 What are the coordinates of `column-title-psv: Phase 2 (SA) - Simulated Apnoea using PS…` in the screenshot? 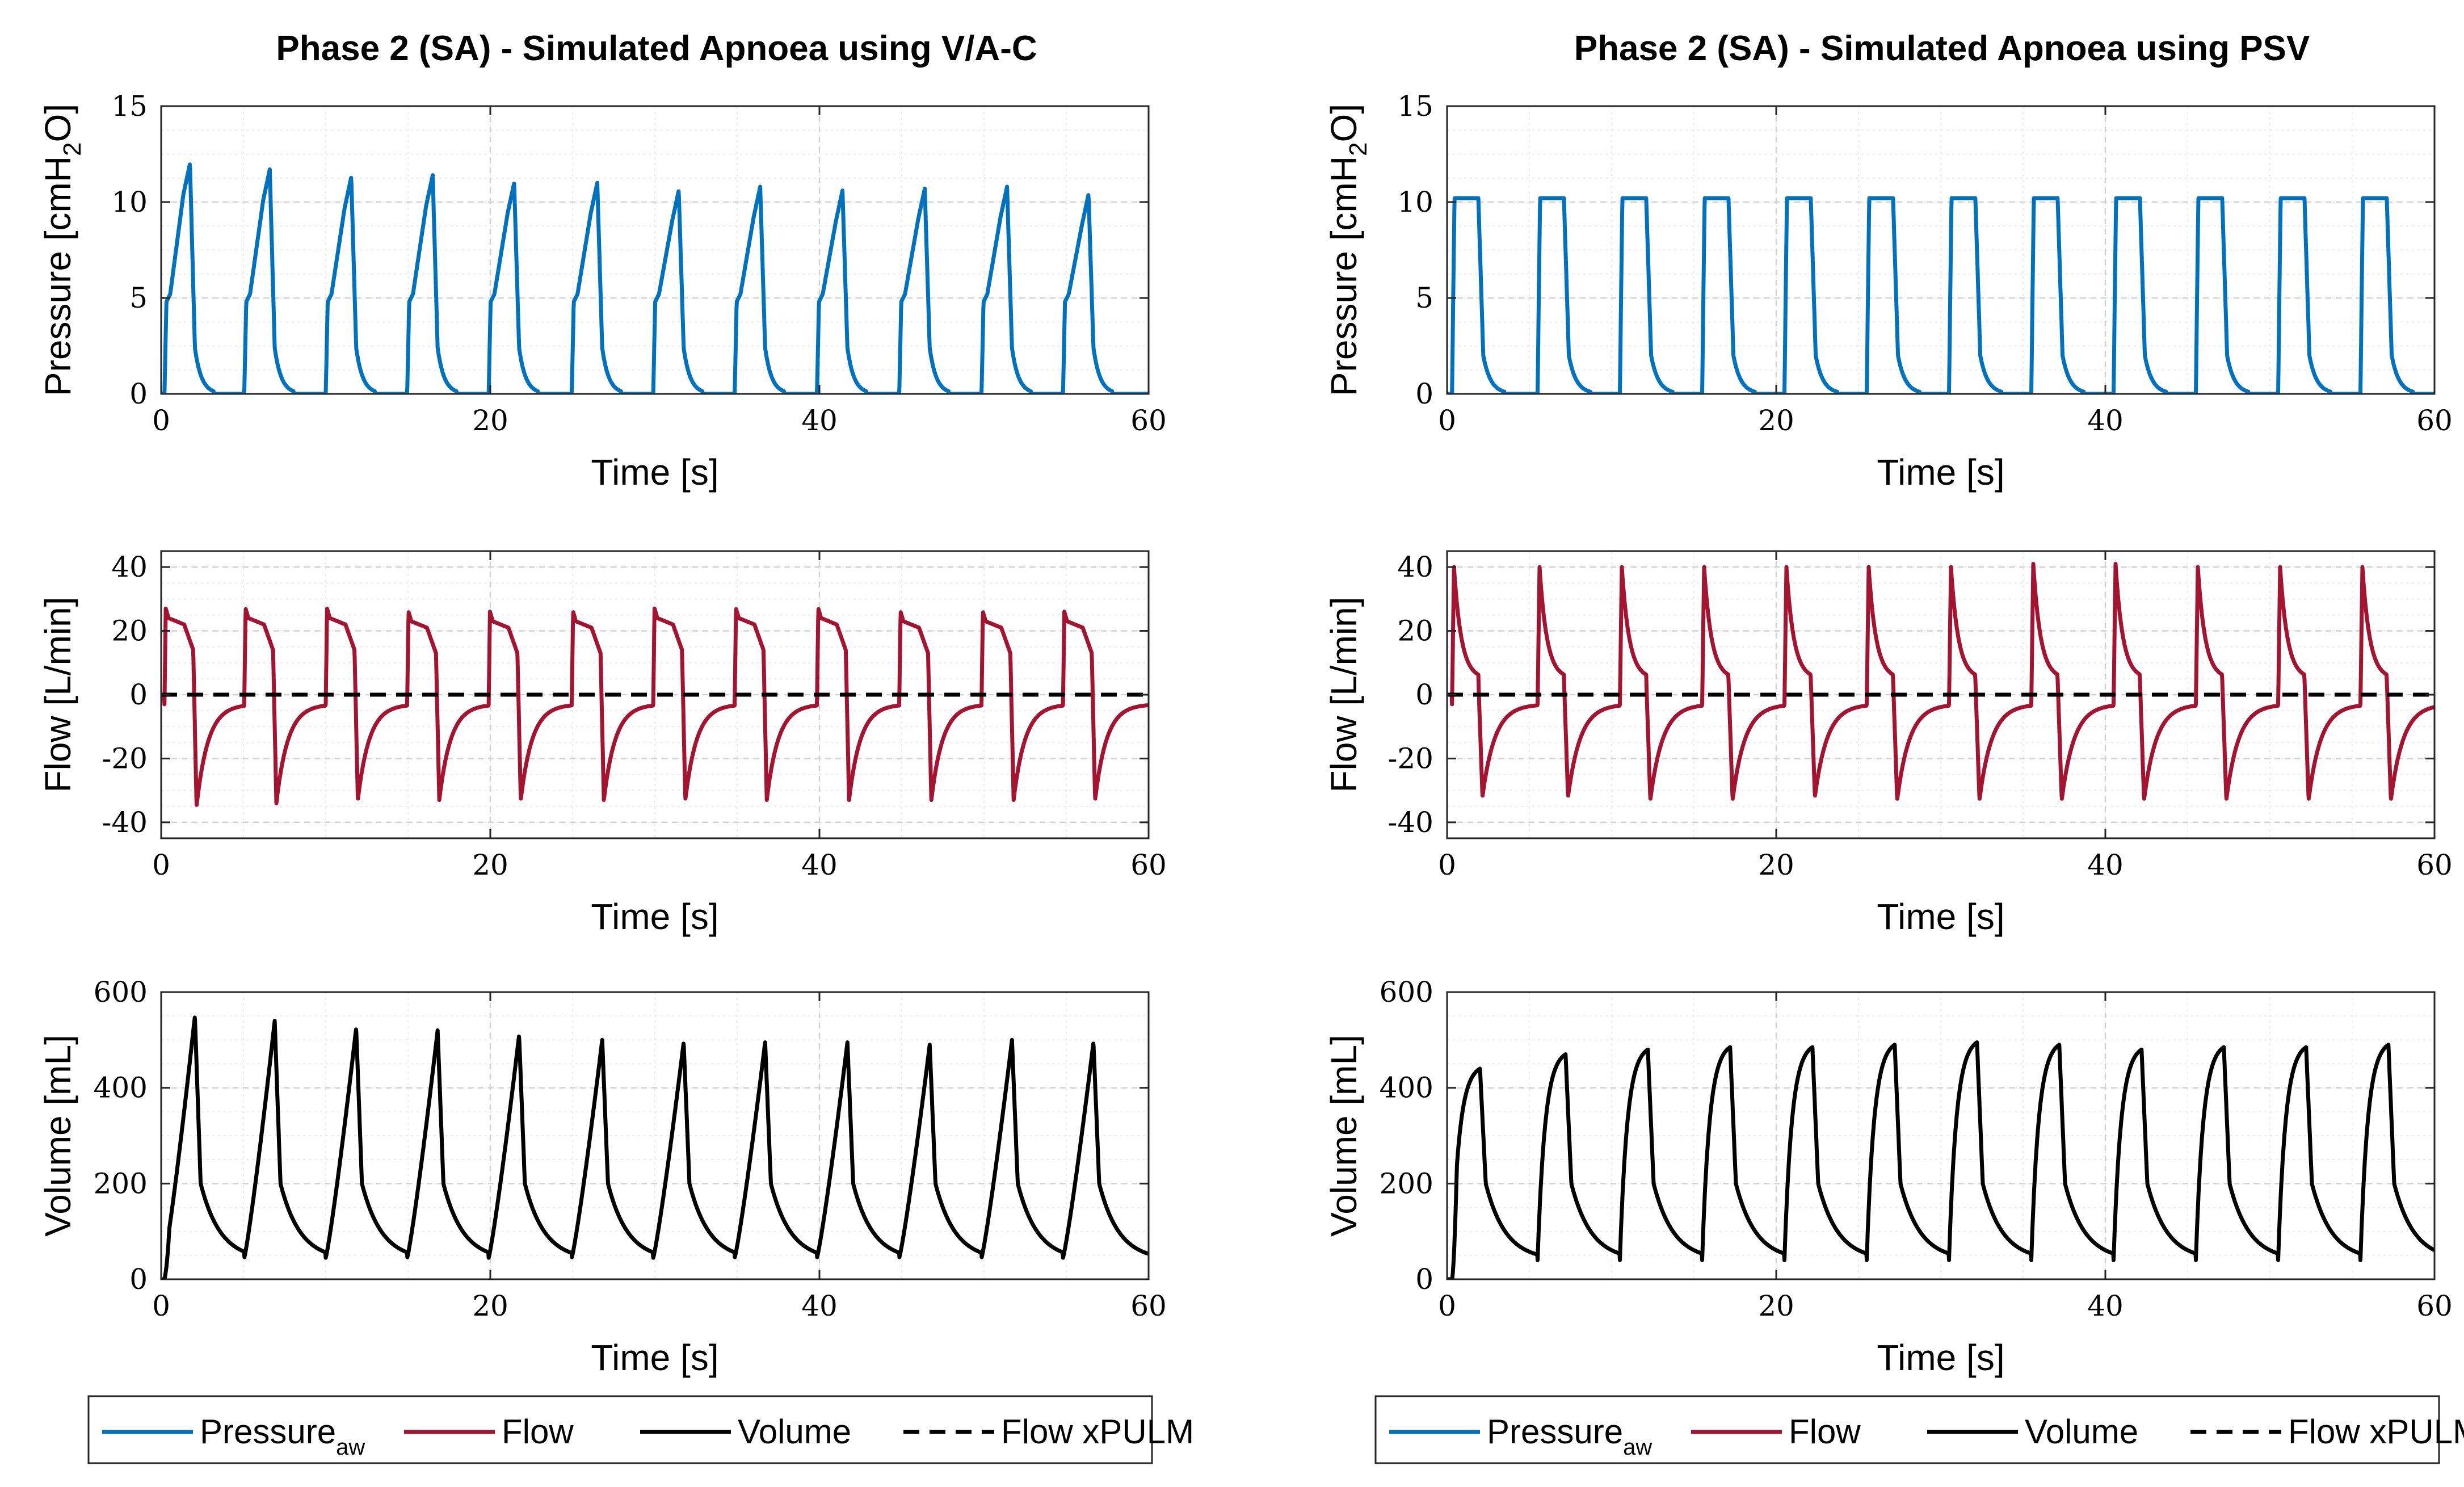 It's located at (1942, 48).